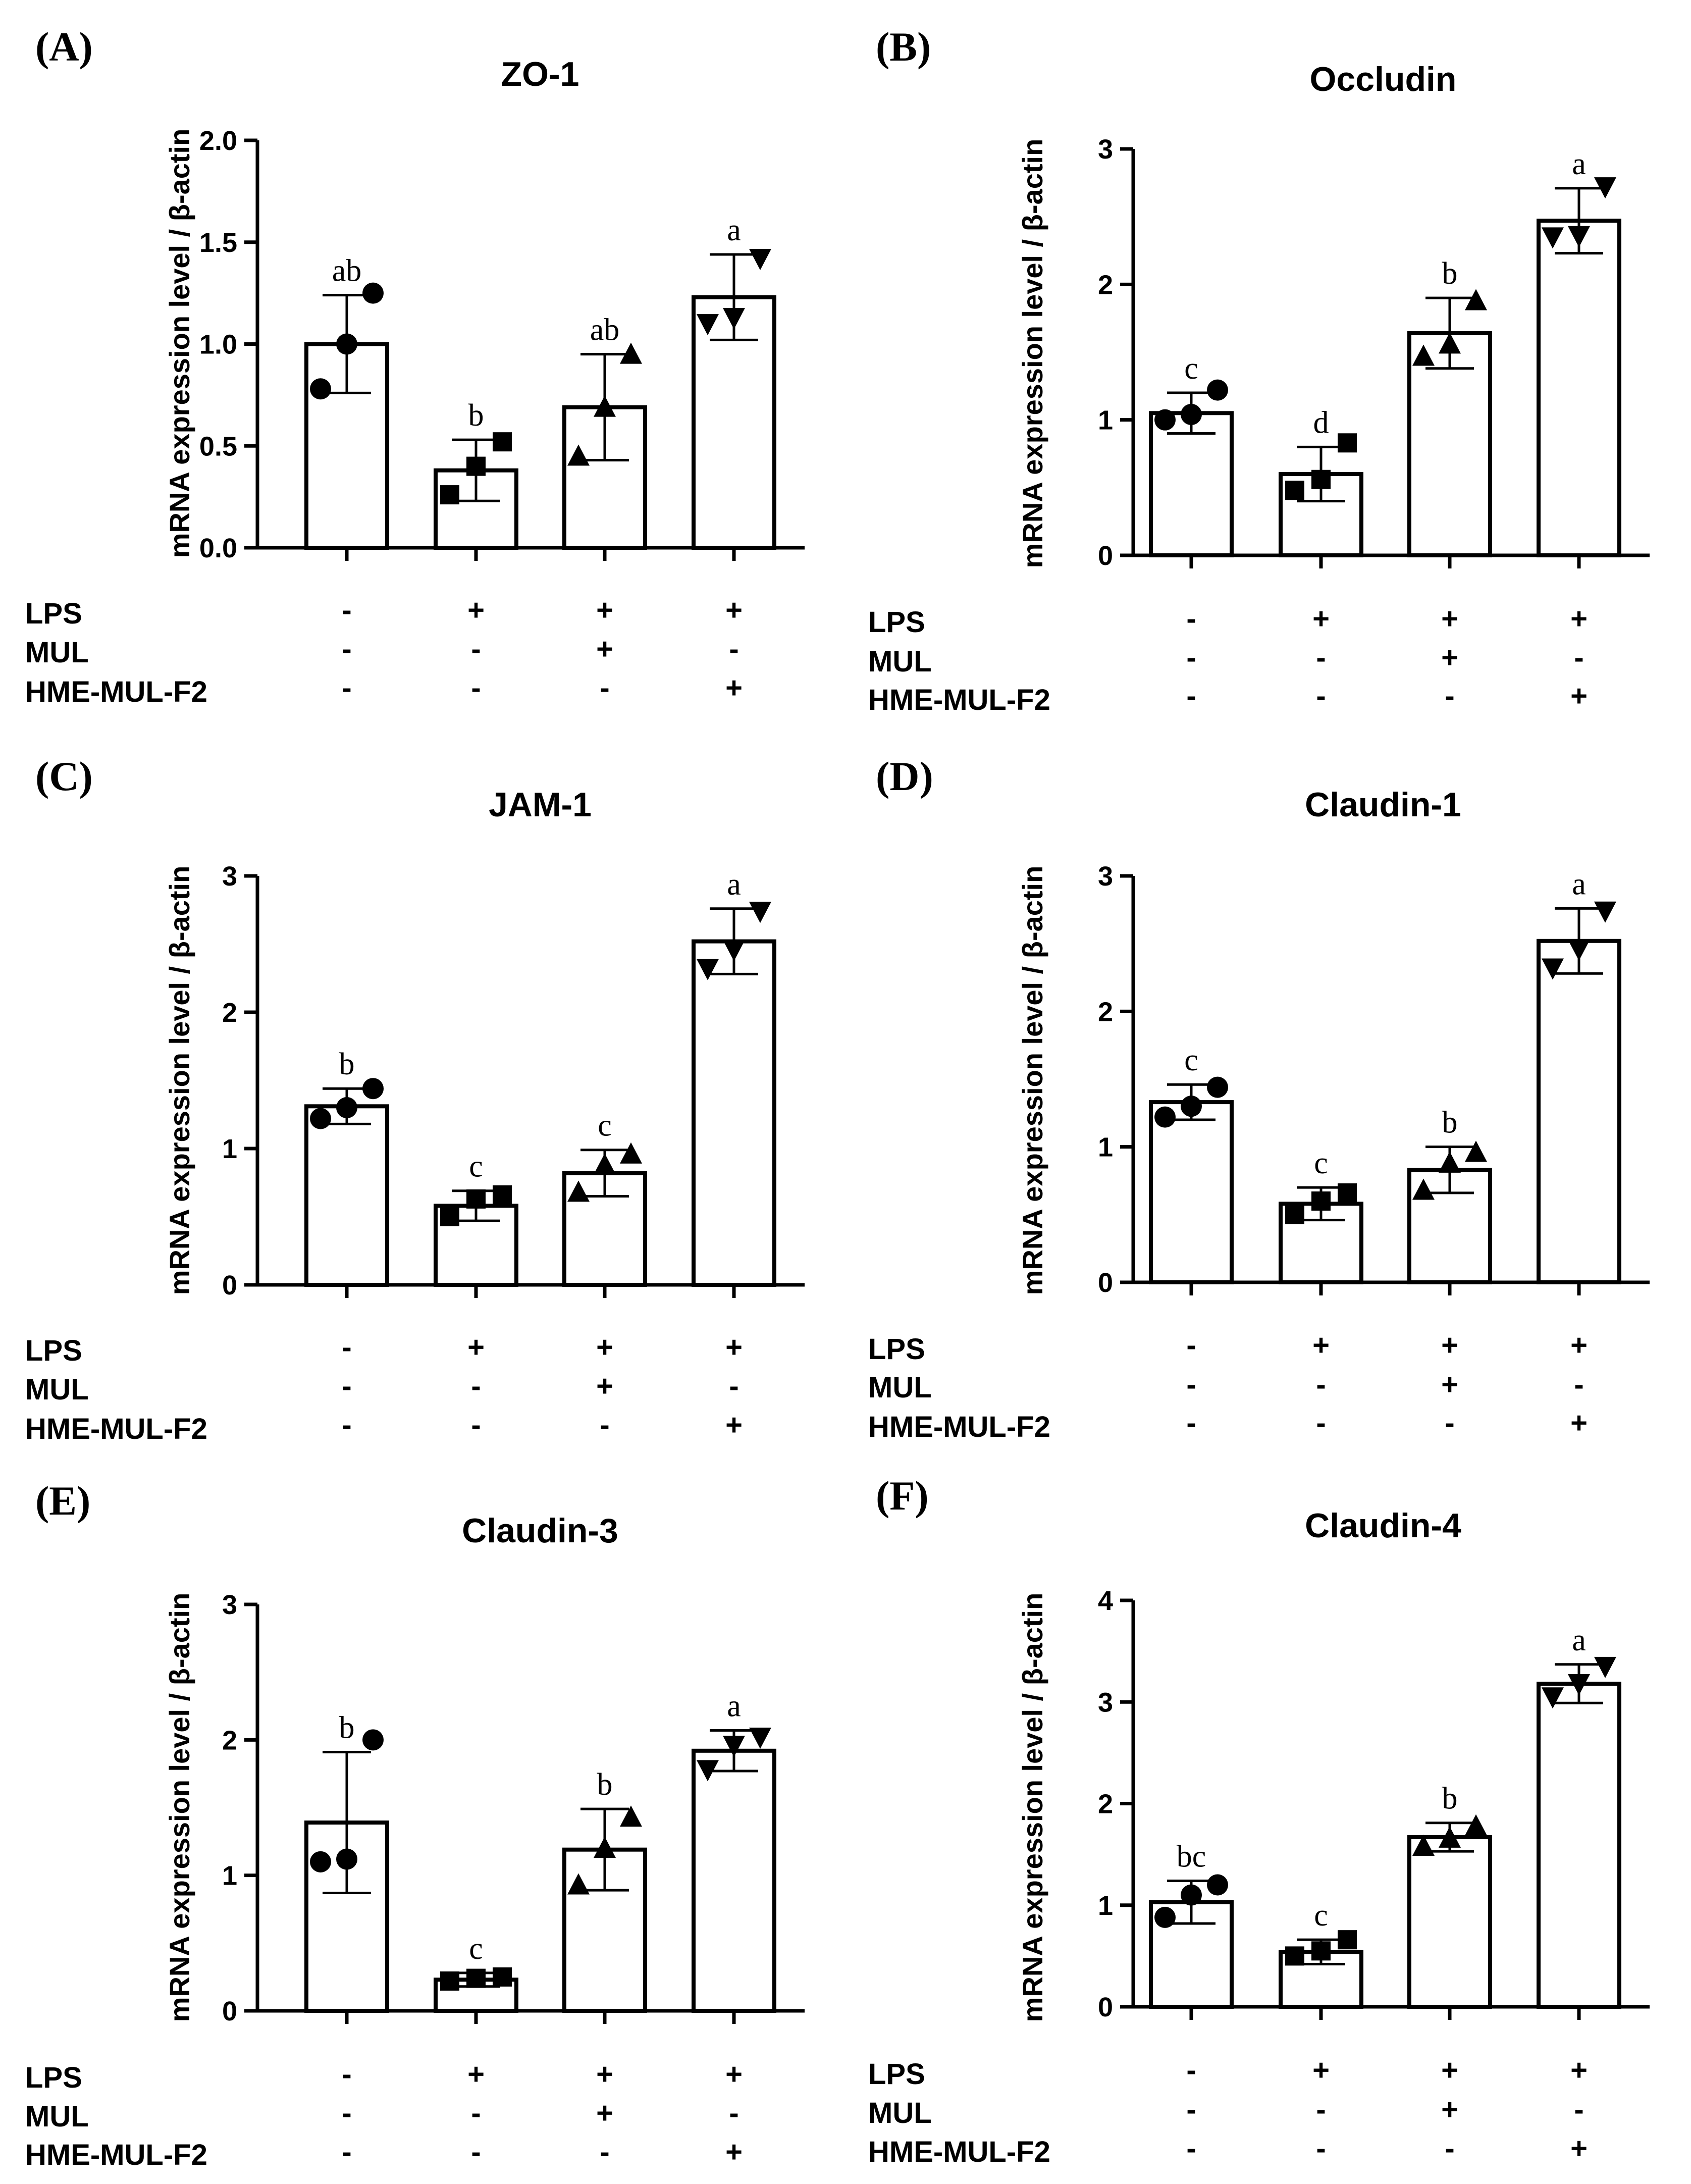 The image size is (1691, 2184). I want to click on panel-d-row-label: MUL, so click(900, 1387).